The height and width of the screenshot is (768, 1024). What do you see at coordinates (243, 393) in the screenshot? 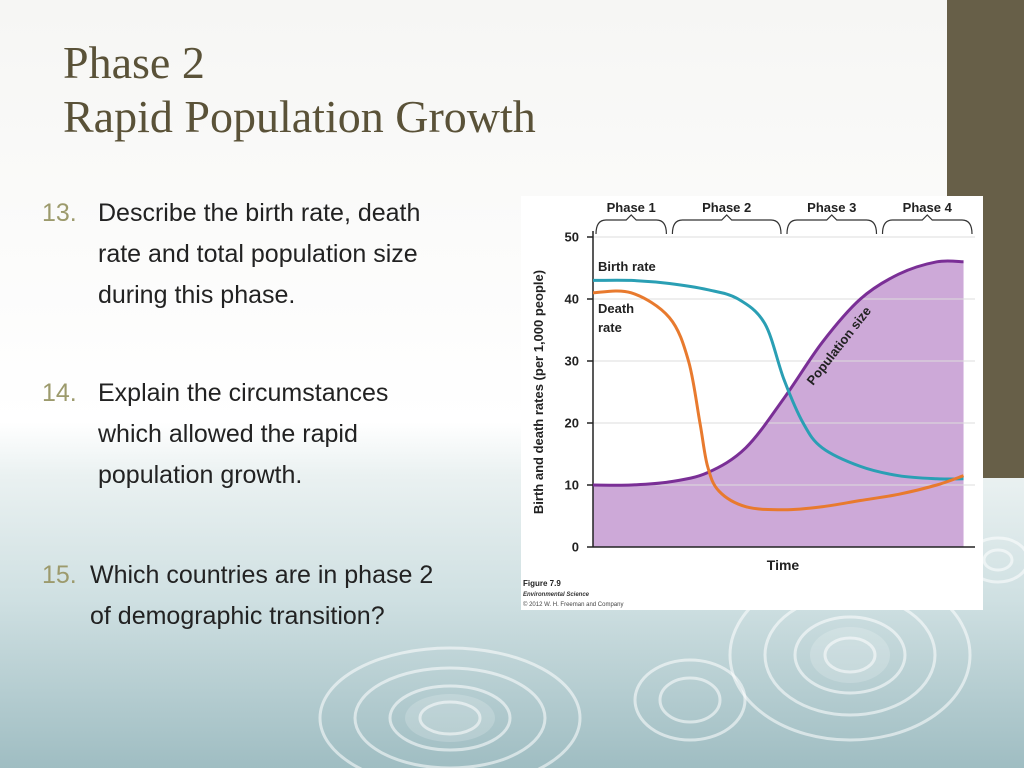
I see `question-line: Explain the circumstances` at bounding box center [243, 393].